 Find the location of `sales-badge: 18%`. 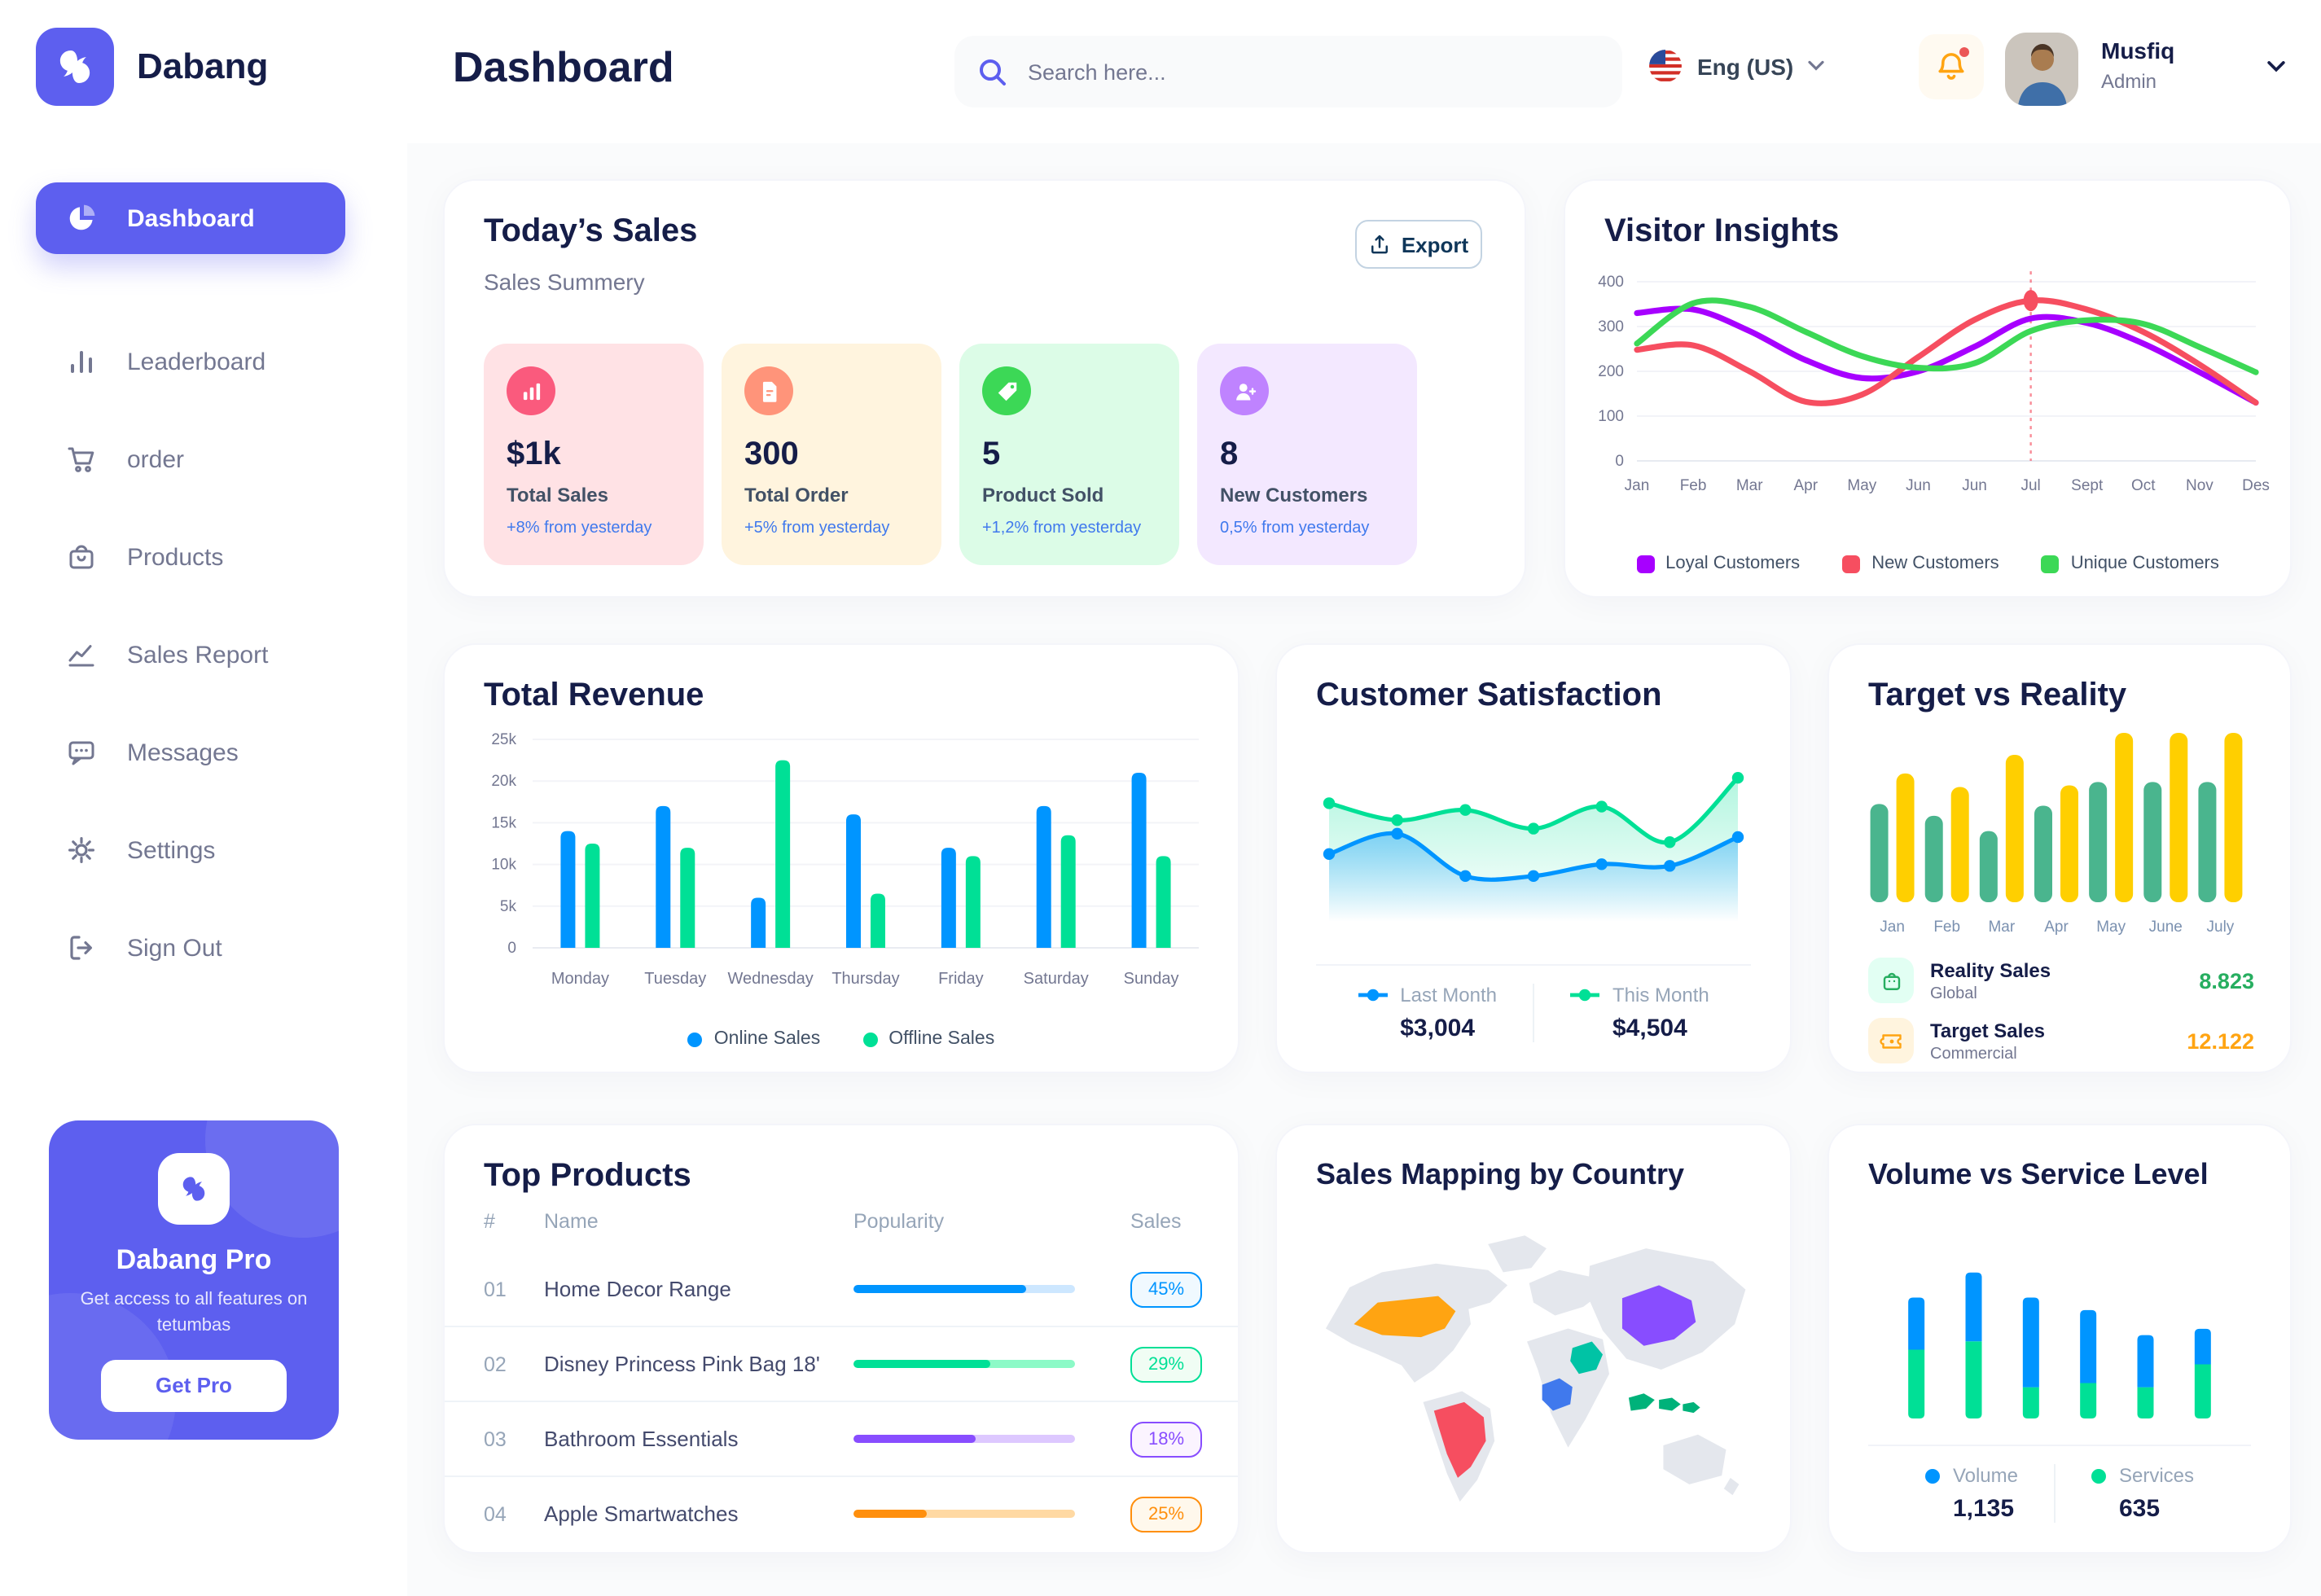

sales-badge: 18% is located at coordinates (1166, 1439).